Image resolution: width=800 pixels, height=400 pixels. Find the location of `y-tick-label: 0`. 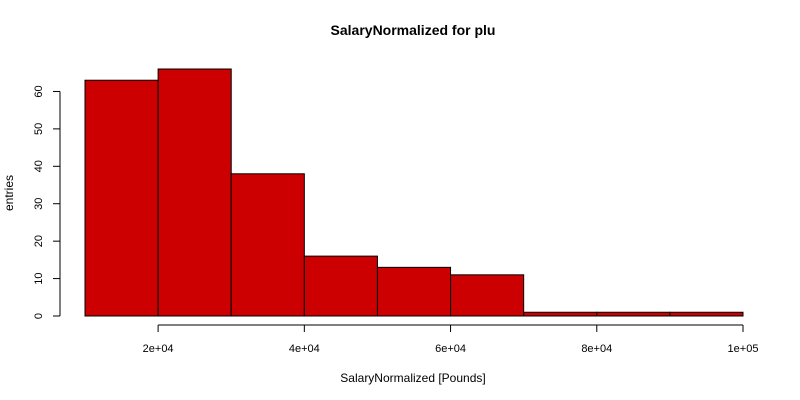

y-tick-label: 0 is located at coordinates (39, 316).